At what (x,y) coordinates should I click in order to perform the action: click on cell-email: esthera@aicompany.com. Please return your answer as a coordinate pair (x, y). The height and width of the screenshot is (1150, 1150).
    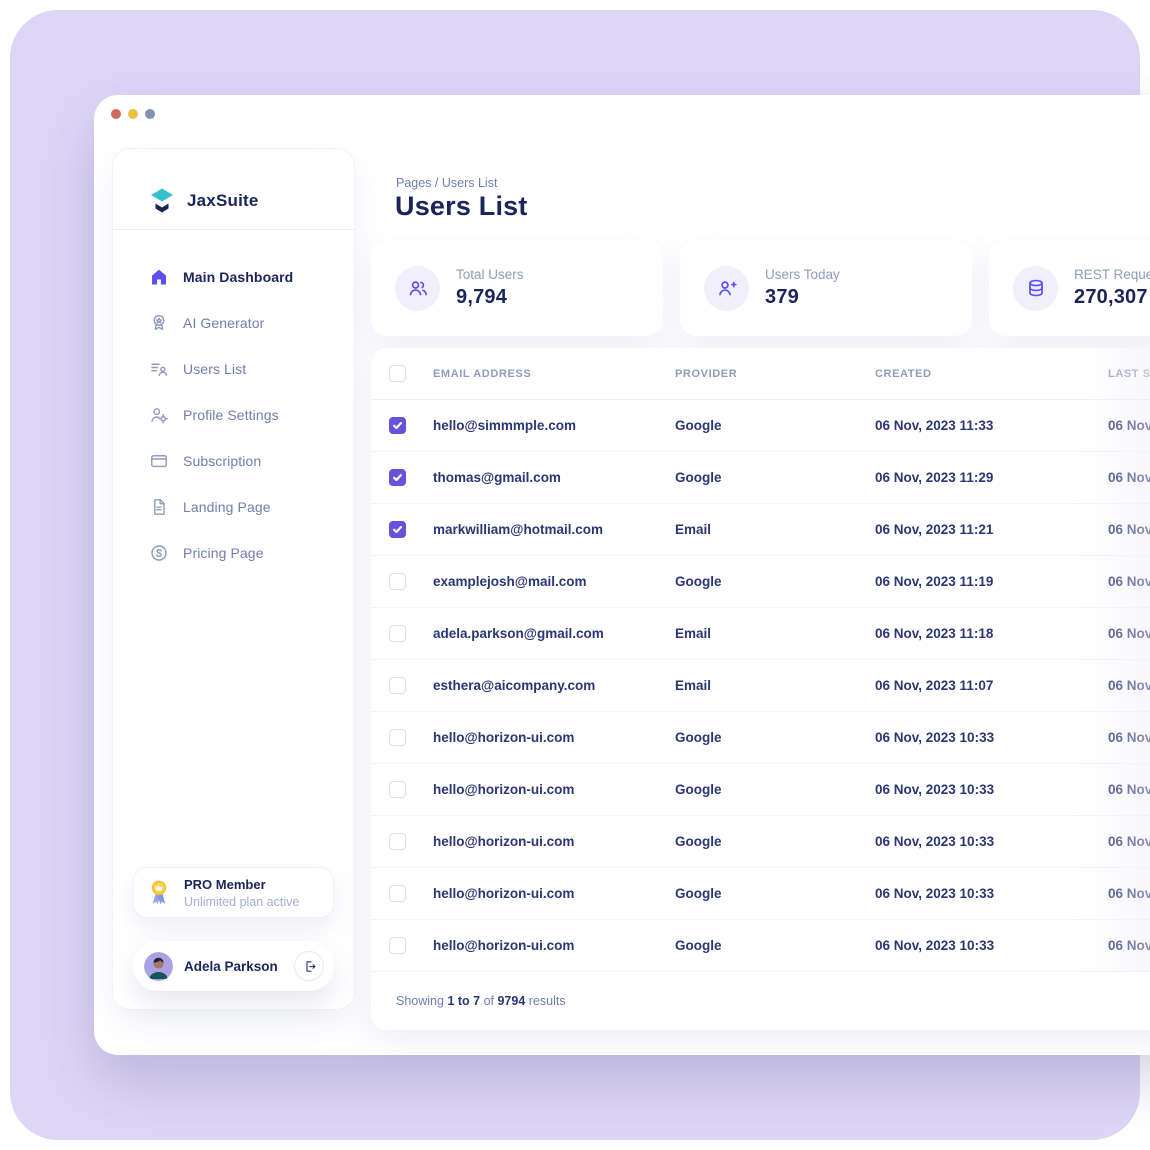
    Looking at the image, I should click on (514, 685).